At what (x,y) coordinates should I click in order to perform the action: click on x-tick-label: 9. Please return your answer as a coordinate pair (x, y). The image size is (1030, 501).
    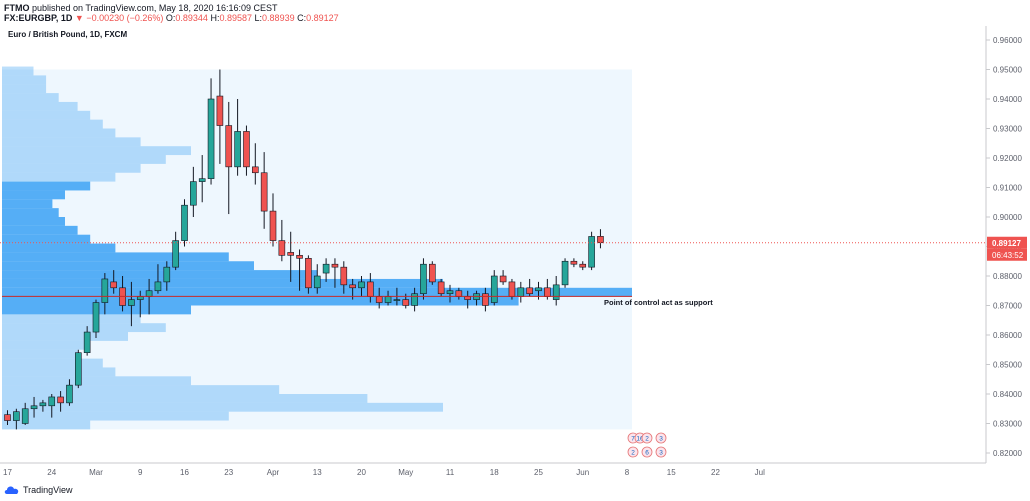
    Looking at the image, I should click on (140, 472).